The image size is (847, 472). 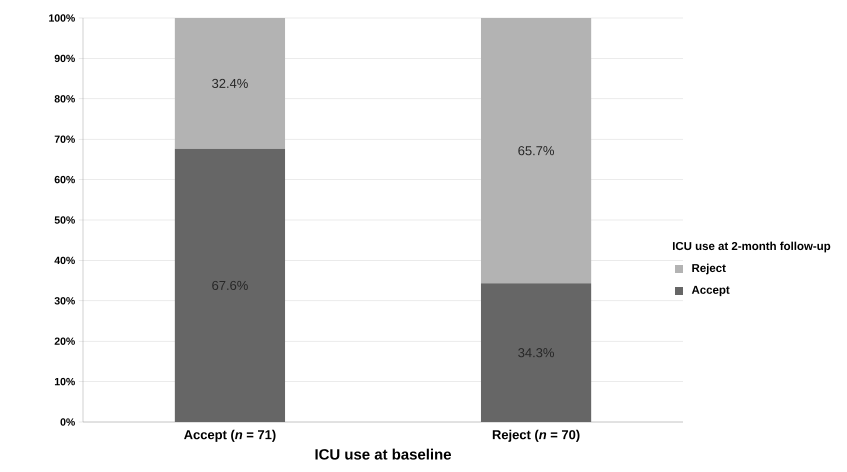 I want to click on y-tick-label: 30%, so click(x=64, y=301).